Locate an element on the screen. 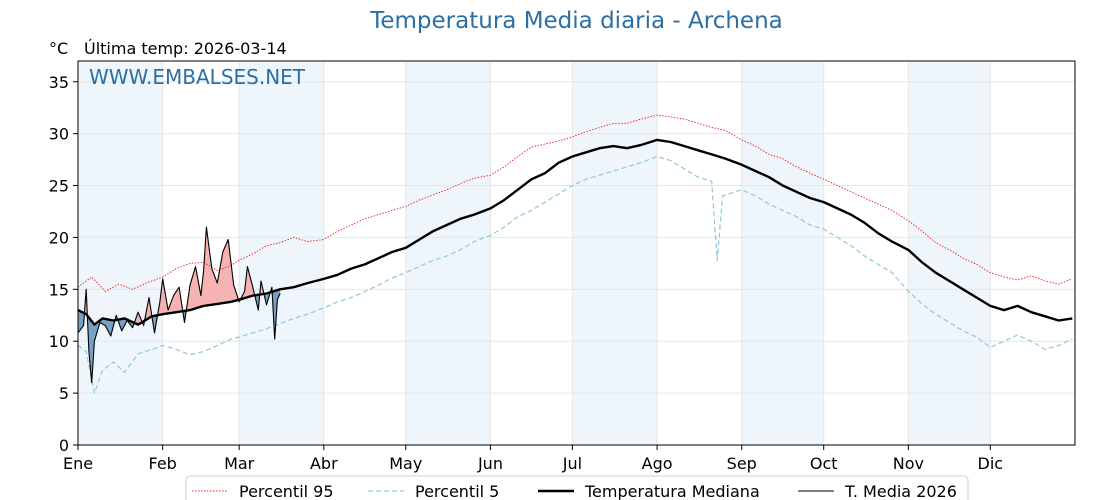 This screenshot has width=1120, height=500. x-tick-label-Jun: Jun is located at coordinates (490, 463).